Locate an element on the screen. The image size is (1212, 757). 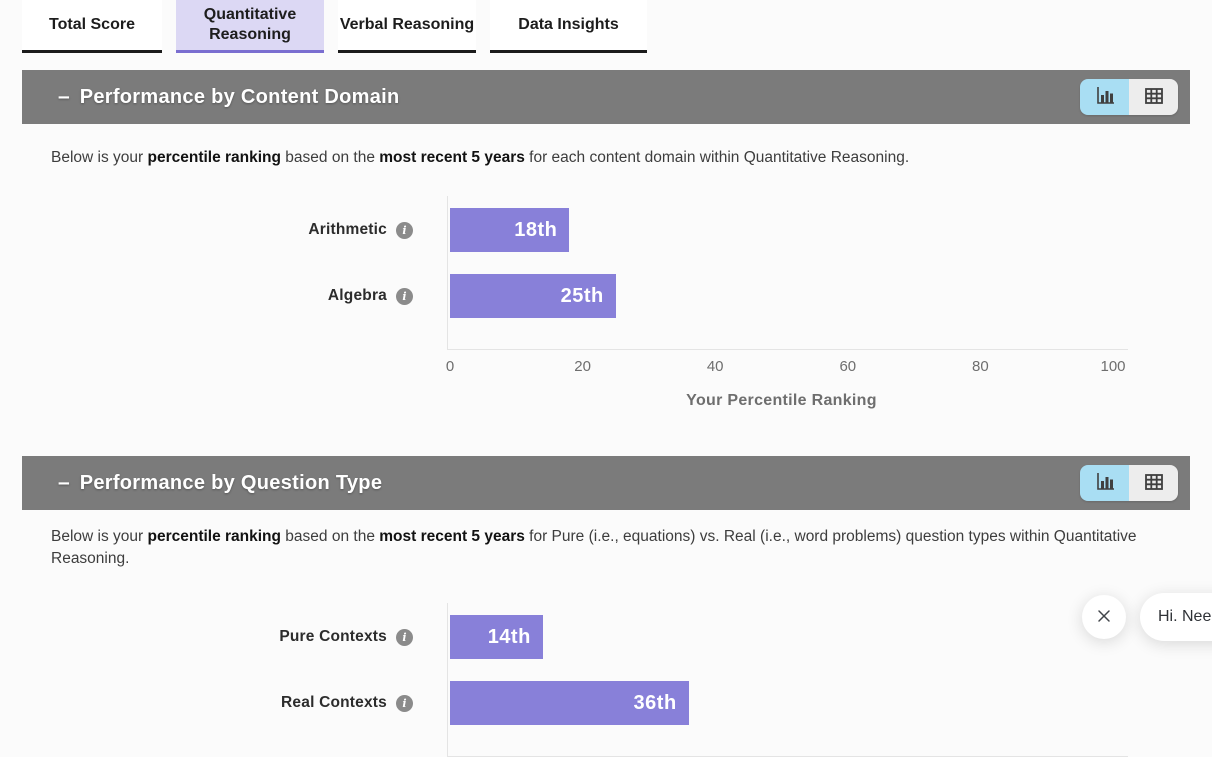
chart-row: Arithmetic i 18th is located at coordinates (631, 230).